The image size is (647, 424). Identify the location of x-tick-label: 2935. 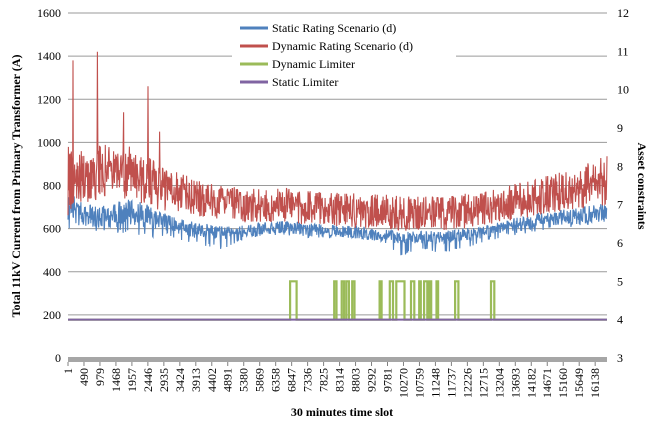
(164, 380).